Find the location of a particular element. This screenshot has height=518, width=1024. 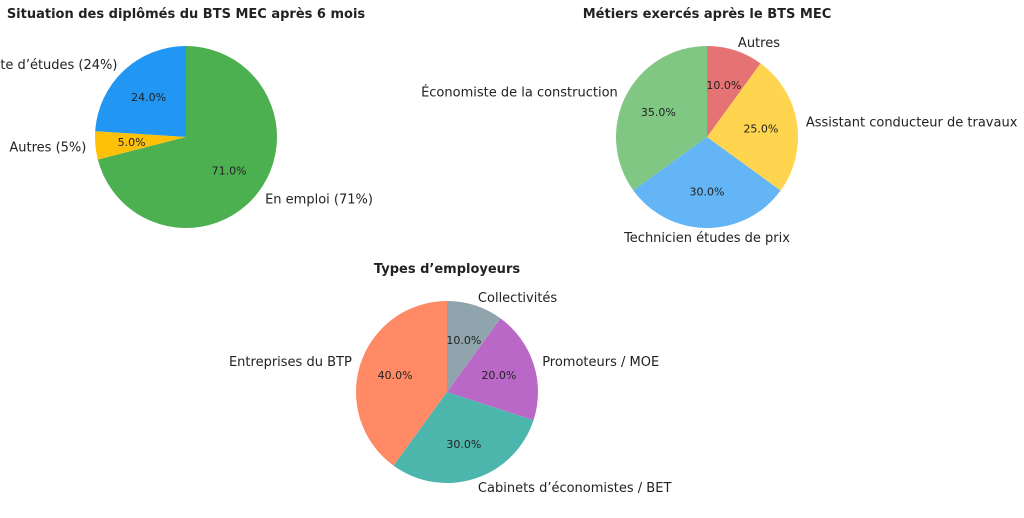

slice-category-label: Autres (5%) is located at coordinates (47, 147).